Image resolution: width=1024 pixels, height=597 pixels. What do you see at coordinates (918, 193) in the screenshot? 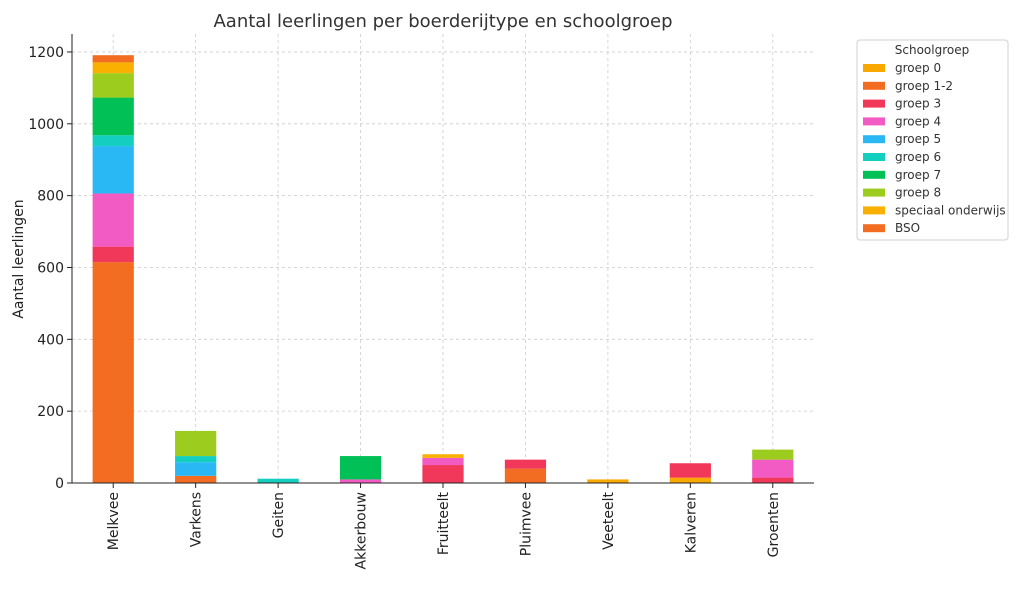
I see `legend-label: groep 8` at bounding box center [918, 193].